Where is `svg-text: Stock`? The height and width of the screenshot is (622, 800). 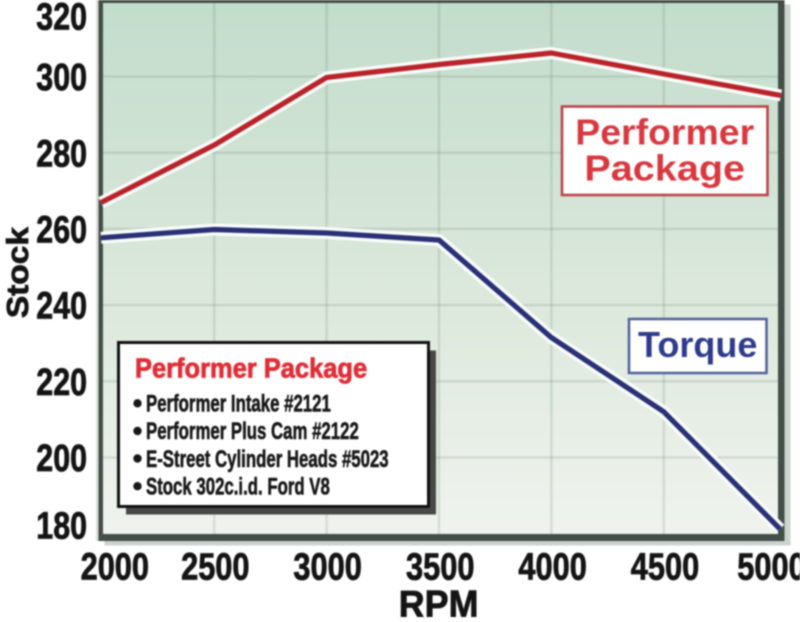 svg-text: Stock is located at coordinates (17, 272).